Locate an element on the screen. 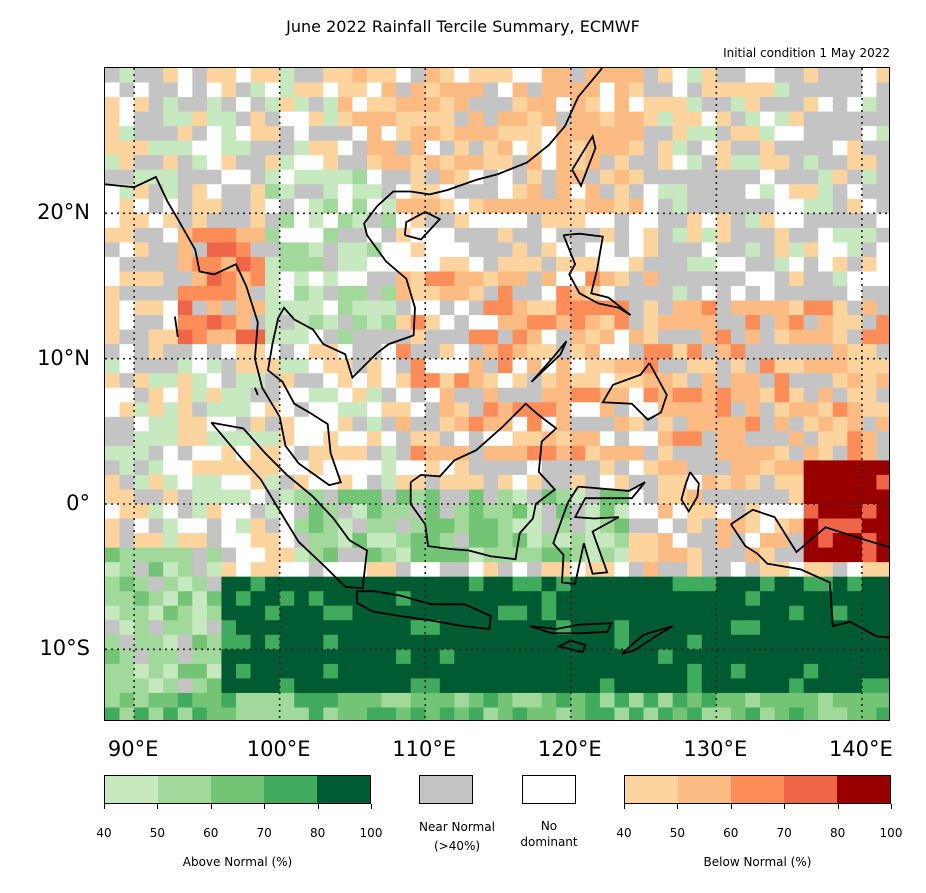  colorbar-tick-label: 50 is located at coordinates (157, 833).